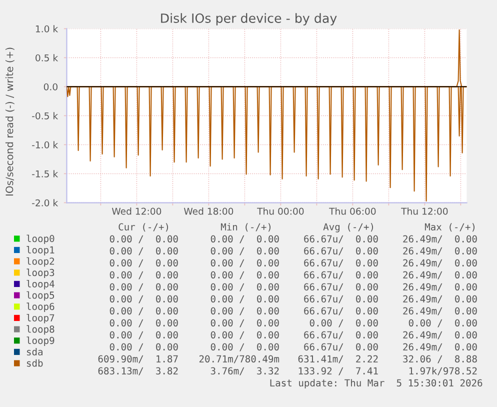  I want to click on text: Last update: Thu Mar 5 15:30:01 2026, so click(376, 383).